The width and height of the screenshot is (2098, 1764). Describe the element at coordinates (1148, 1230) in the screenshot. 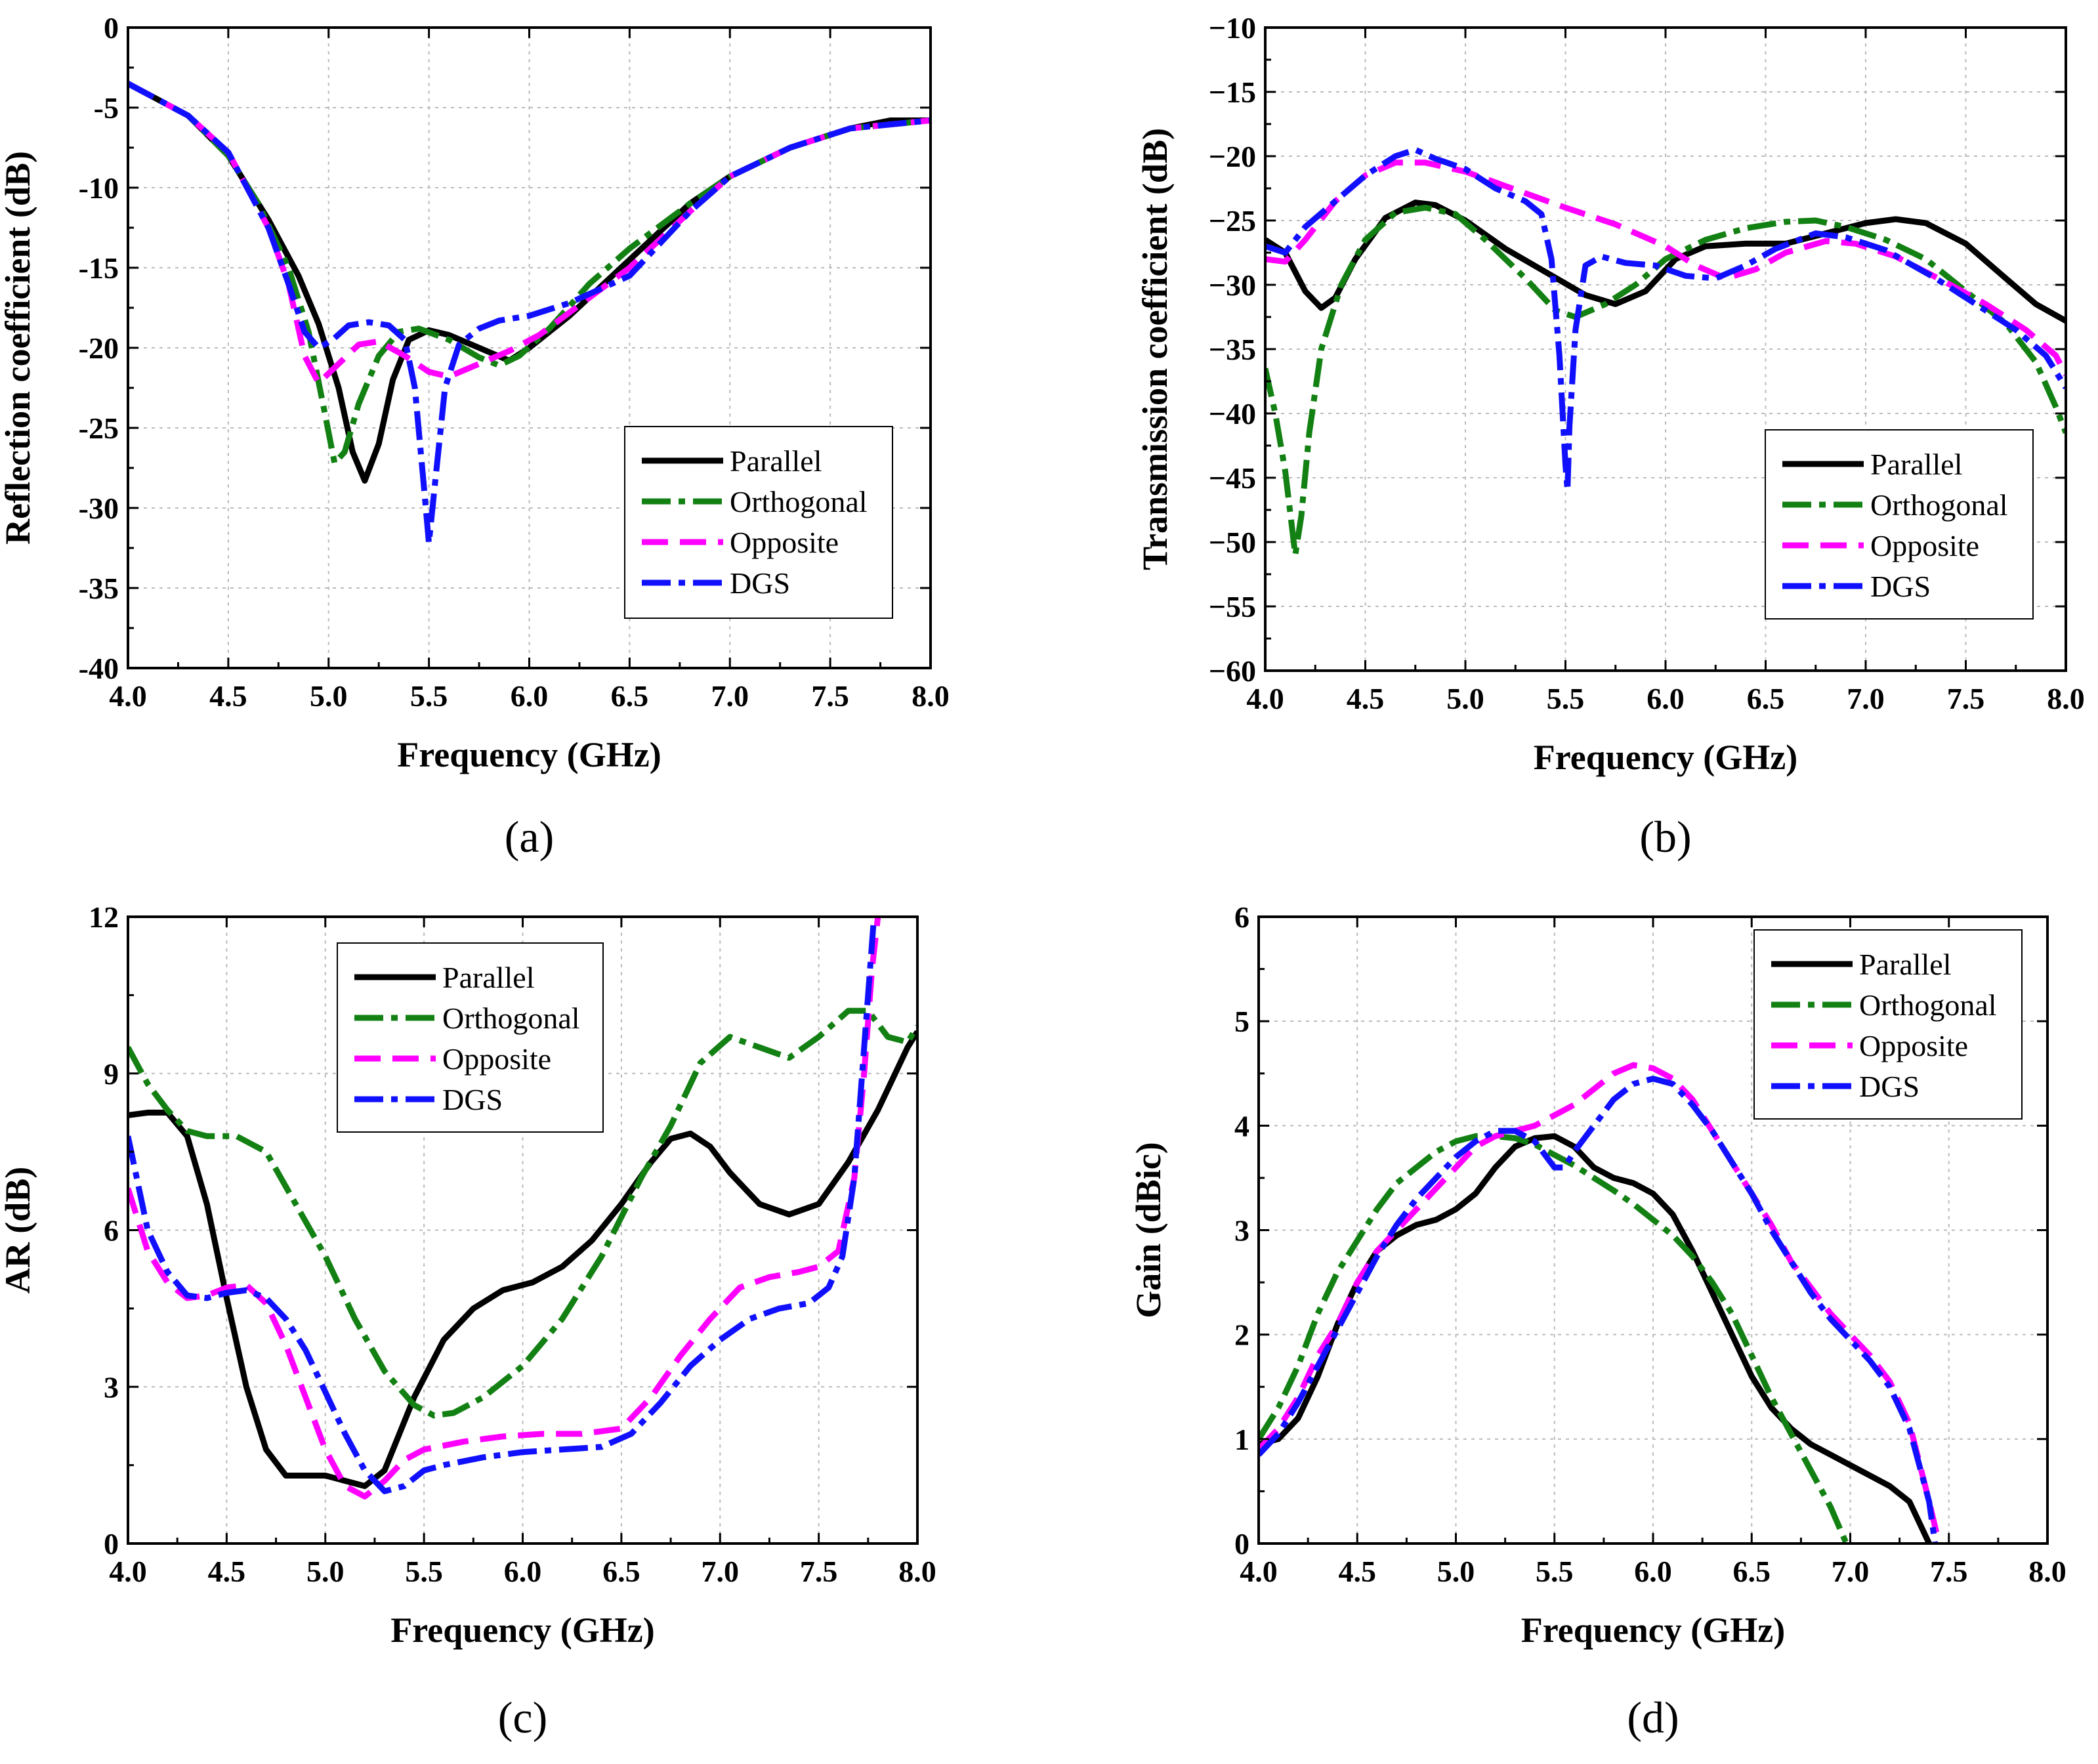

I see `y-axis-title: Gain (dBic)` at that location.